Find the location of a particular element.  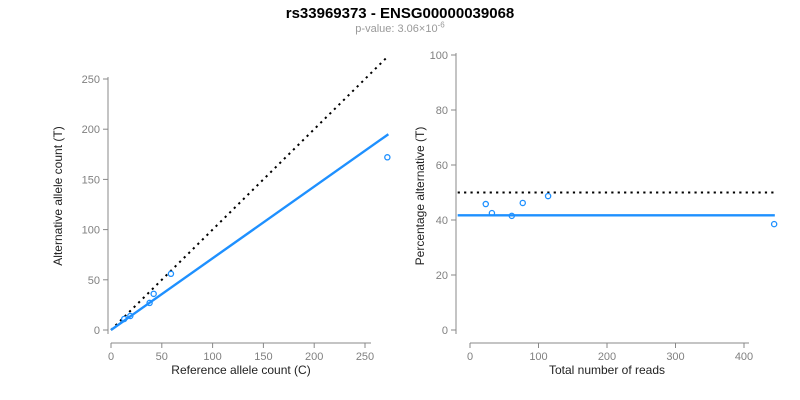

y-tick-label: 150 is located at coordinates (91, 180).